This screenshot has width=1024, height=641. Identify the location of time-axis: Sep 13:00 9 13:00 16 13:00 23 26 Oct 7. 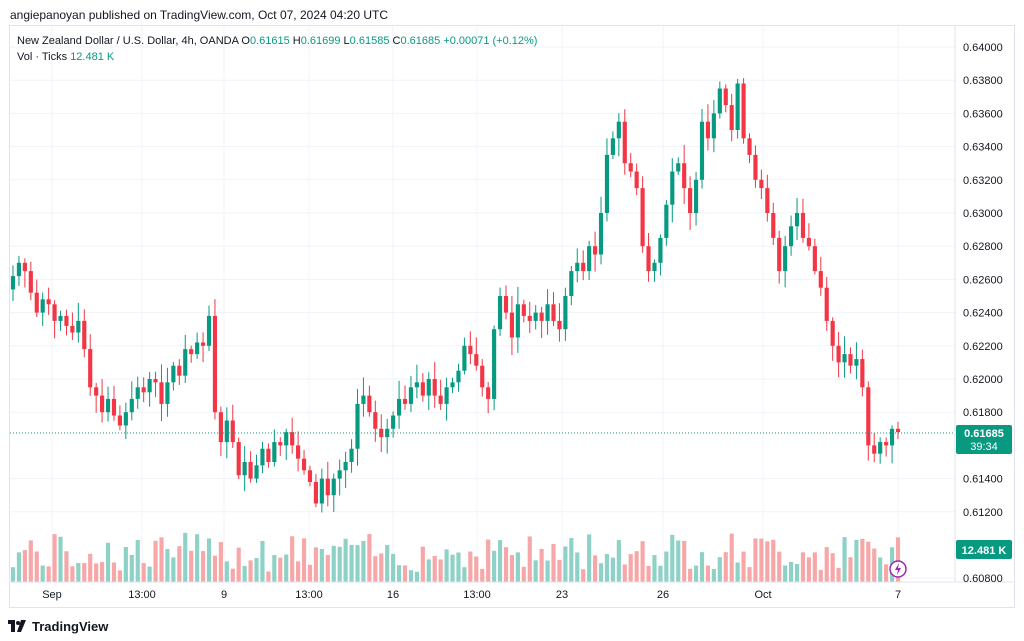
(471, 595).